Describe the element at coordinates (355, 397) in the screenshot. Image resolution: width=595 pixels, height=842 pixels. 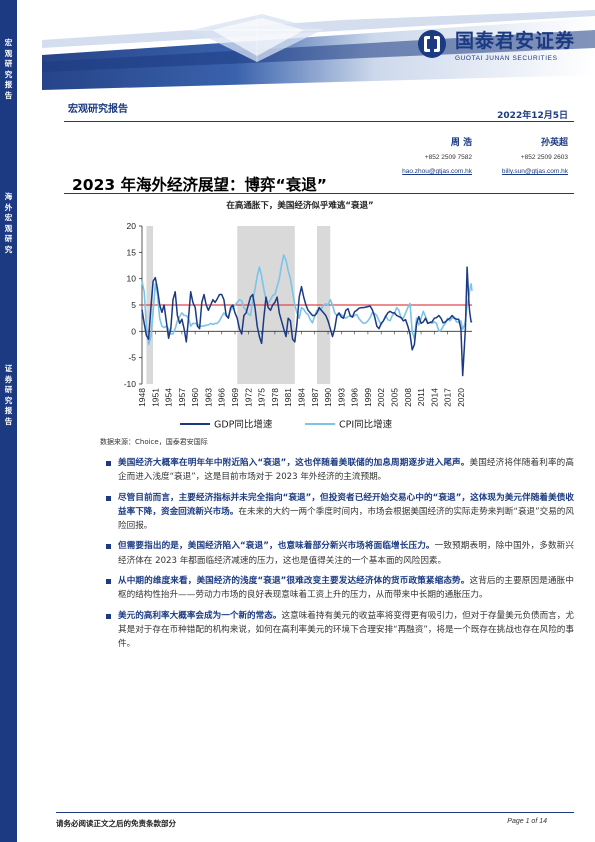
I see `x-tick-label: 1996` at that location.